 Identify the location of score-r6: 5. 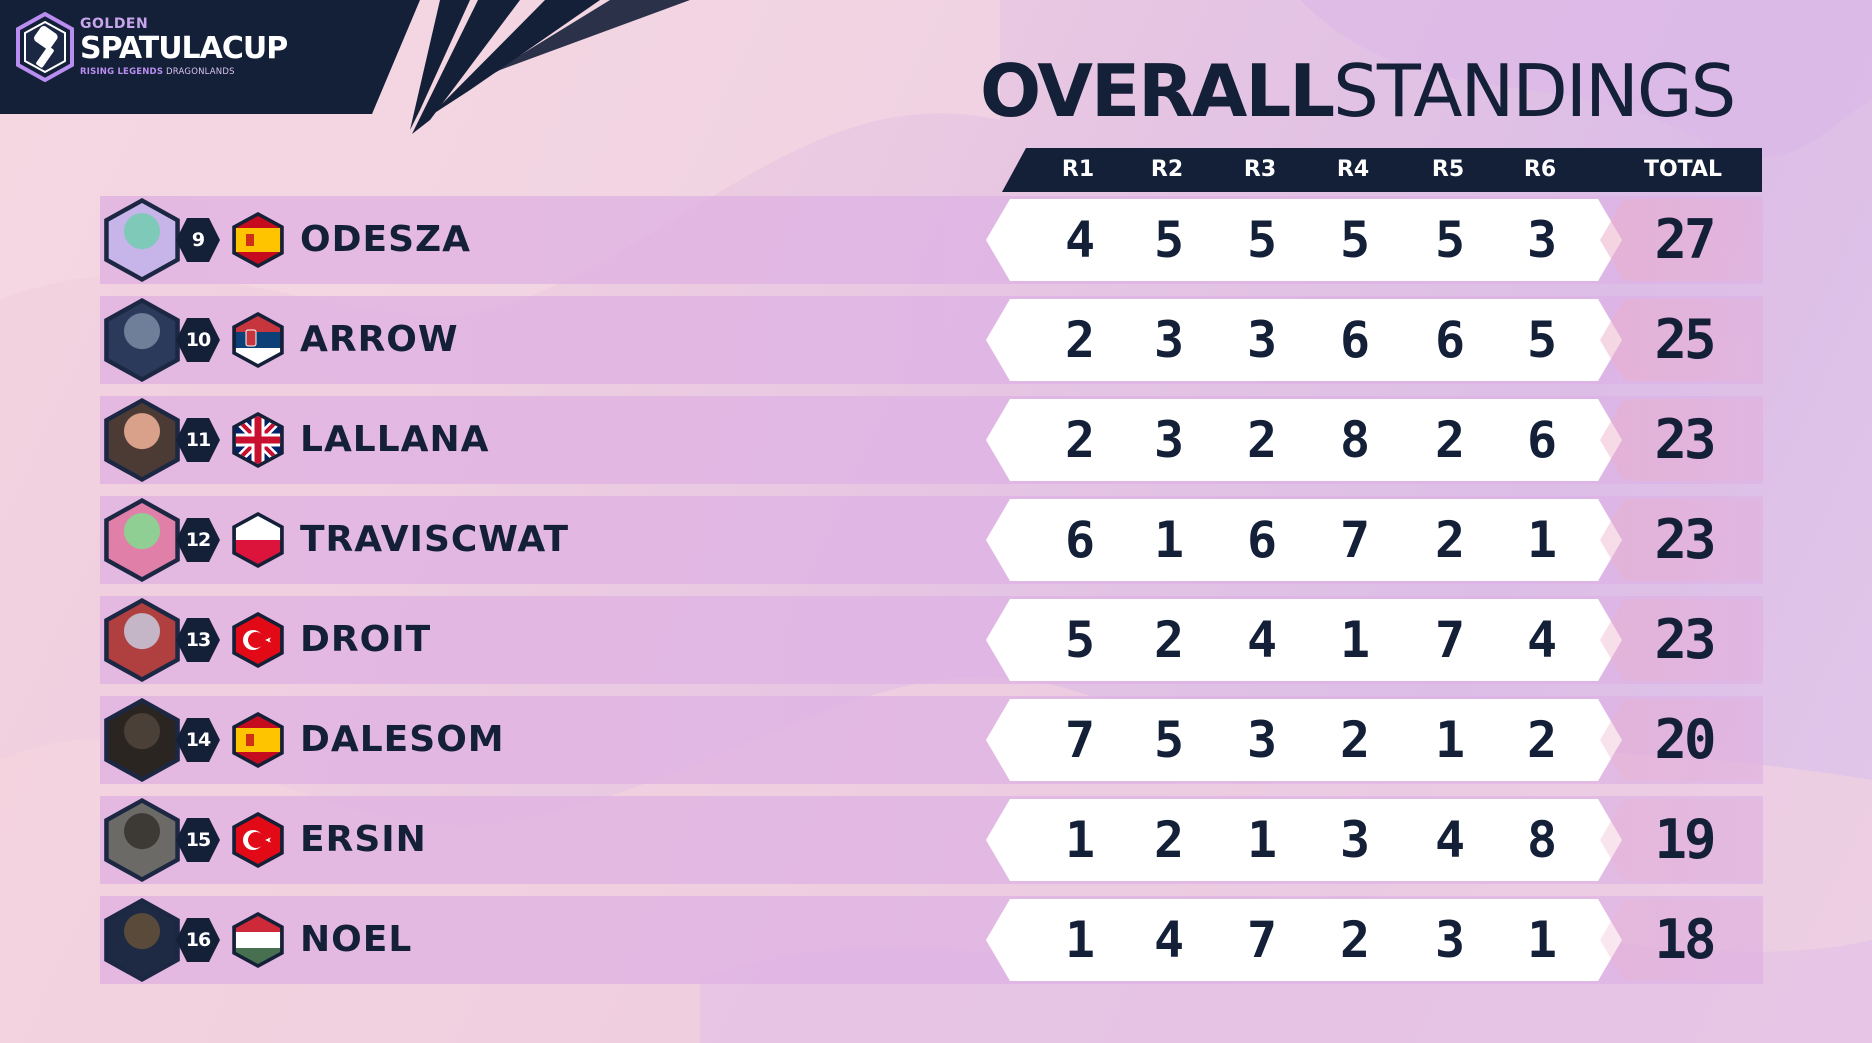
(1542, 340).